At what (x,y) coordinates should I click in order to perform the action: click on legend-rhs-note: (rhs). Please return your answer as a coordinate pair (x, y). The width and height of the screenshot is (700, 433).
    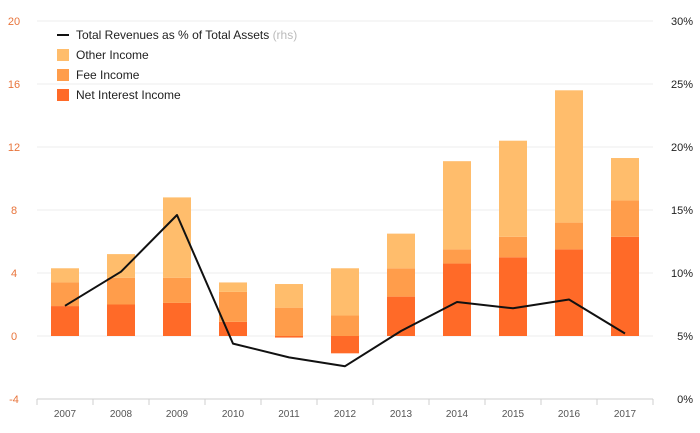
    Looking at the image, I should click on (285, 35).